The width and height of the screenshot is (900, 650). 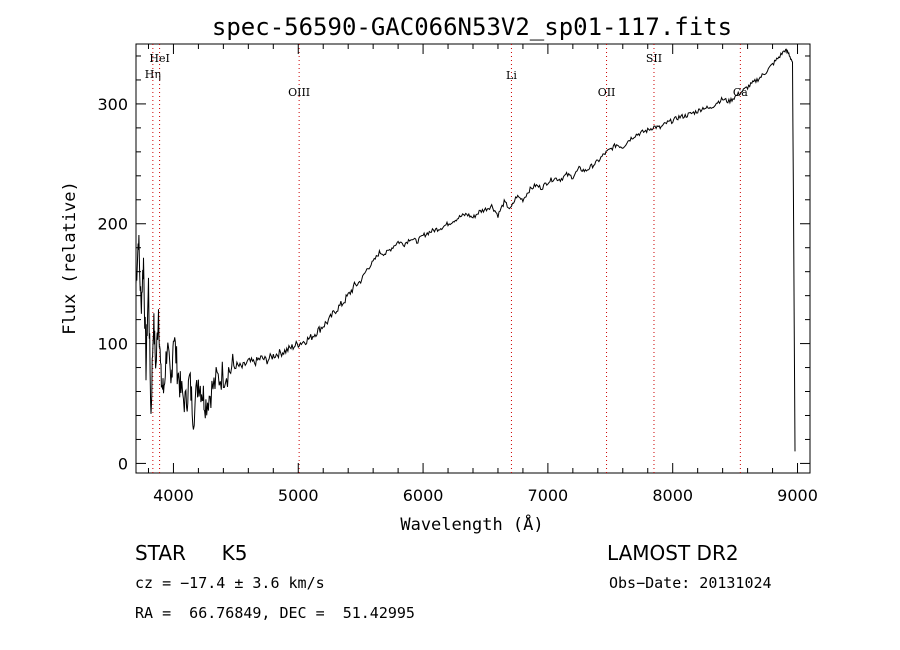 I want to click on obs-date: Obs−Date: 20131024, so click(x=690, y=583).